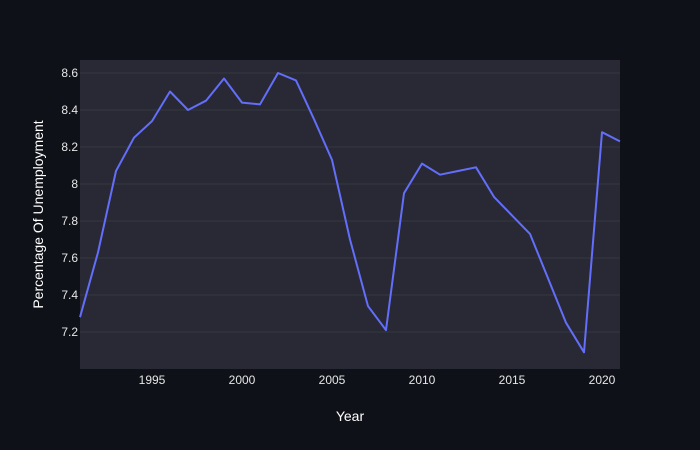 Image resolution: width=700 pixels, height=450 pixels. What do you see at coordinates (332, 380) in the screenshot?
I see `x-tick-label: 2005` at bounding box center [332, 380].